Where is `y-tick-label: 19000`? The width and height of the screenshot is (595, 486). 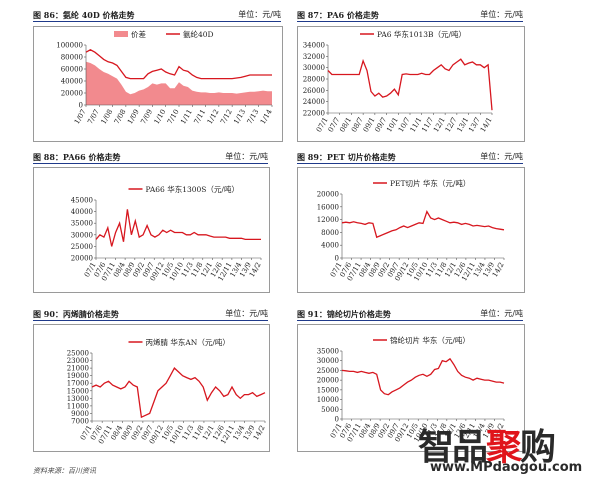 y-tick-label: 19000 is located at coordinates (78, 376).